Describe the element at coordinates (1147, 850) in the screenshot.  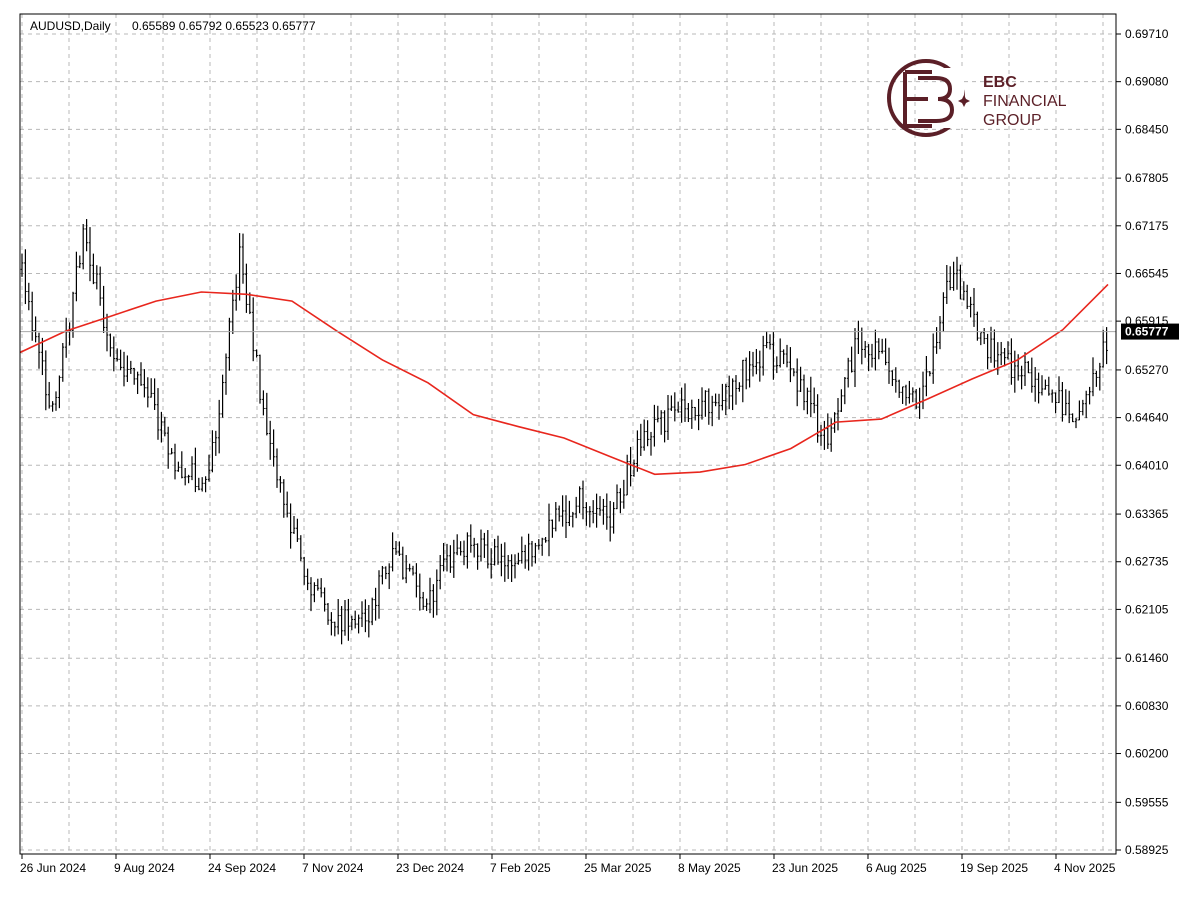
I see `y-tick-label: 0.58925` at that location.